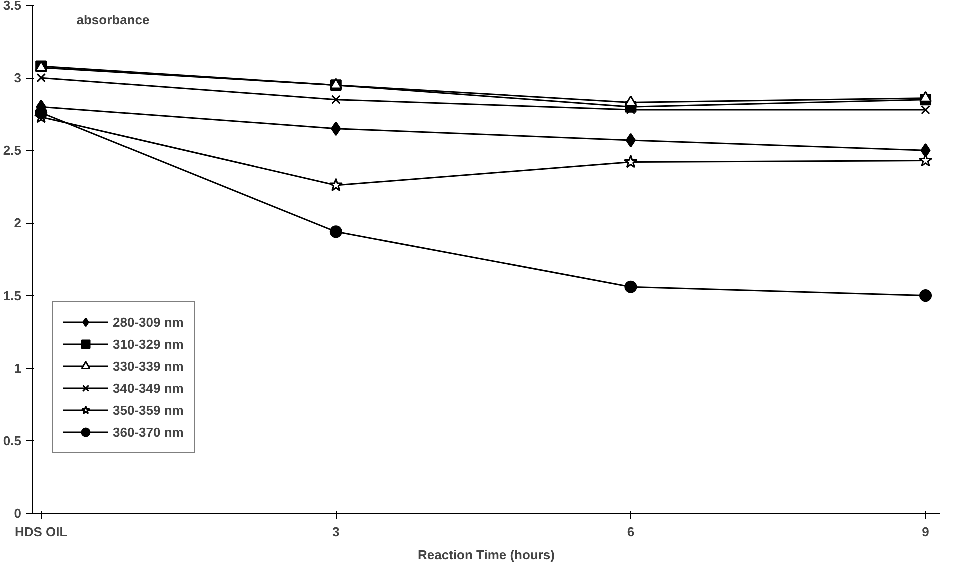 The image size is (955, 573). What do you see at coordinates (148, 322) in the screenshot?
I see `legend-label: 280-309 nm` at bounding box center [148, 322].